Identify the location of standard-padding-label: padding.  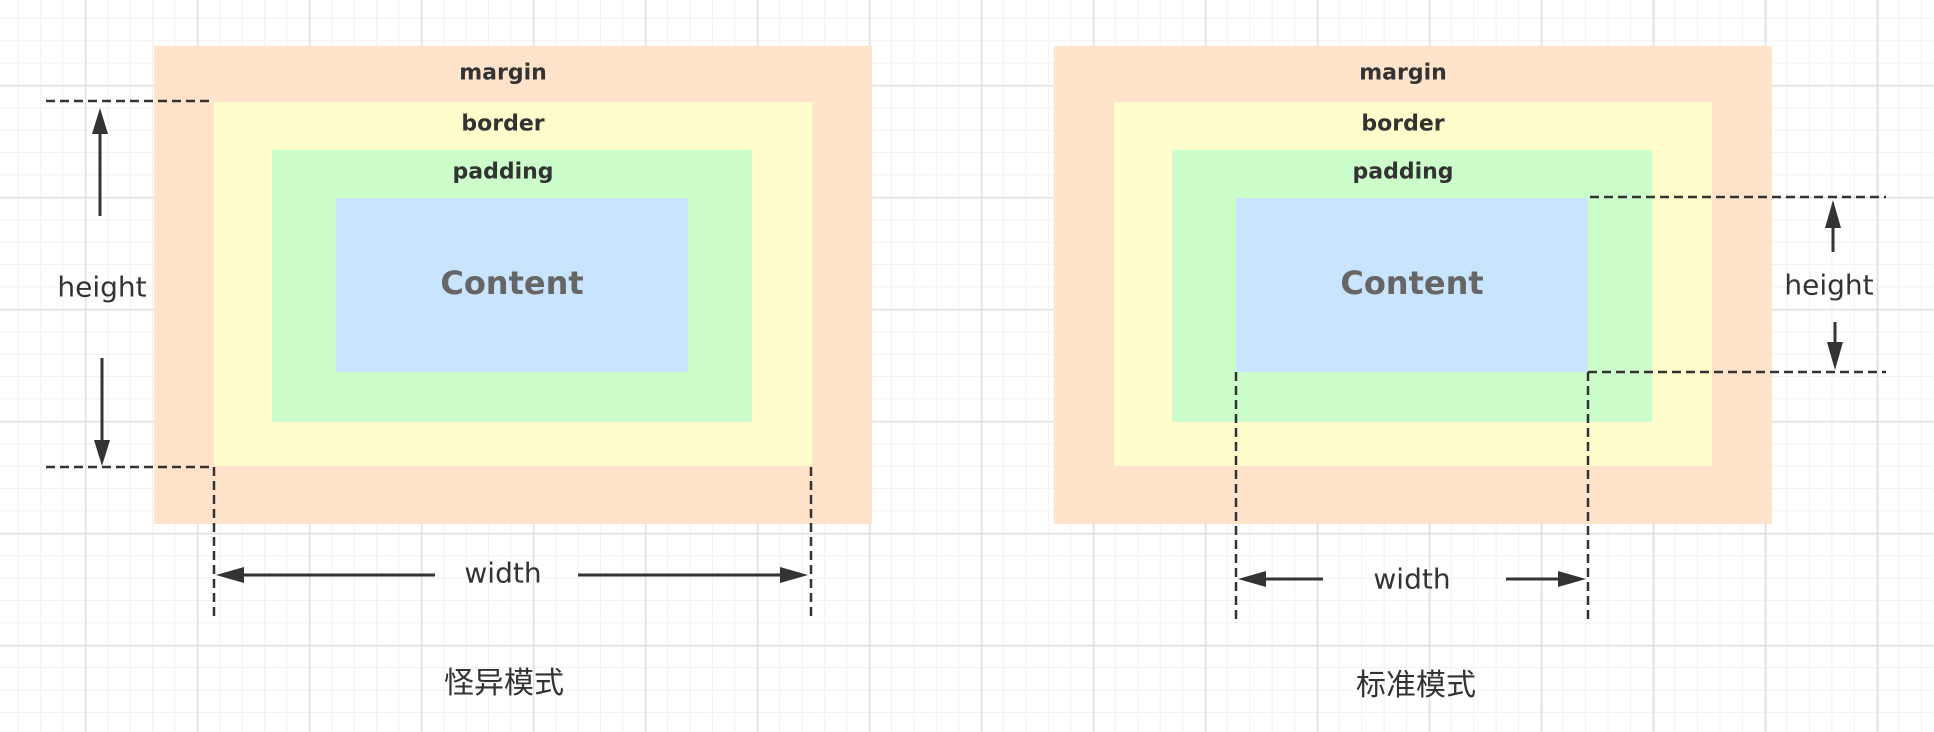
(1403, 172).